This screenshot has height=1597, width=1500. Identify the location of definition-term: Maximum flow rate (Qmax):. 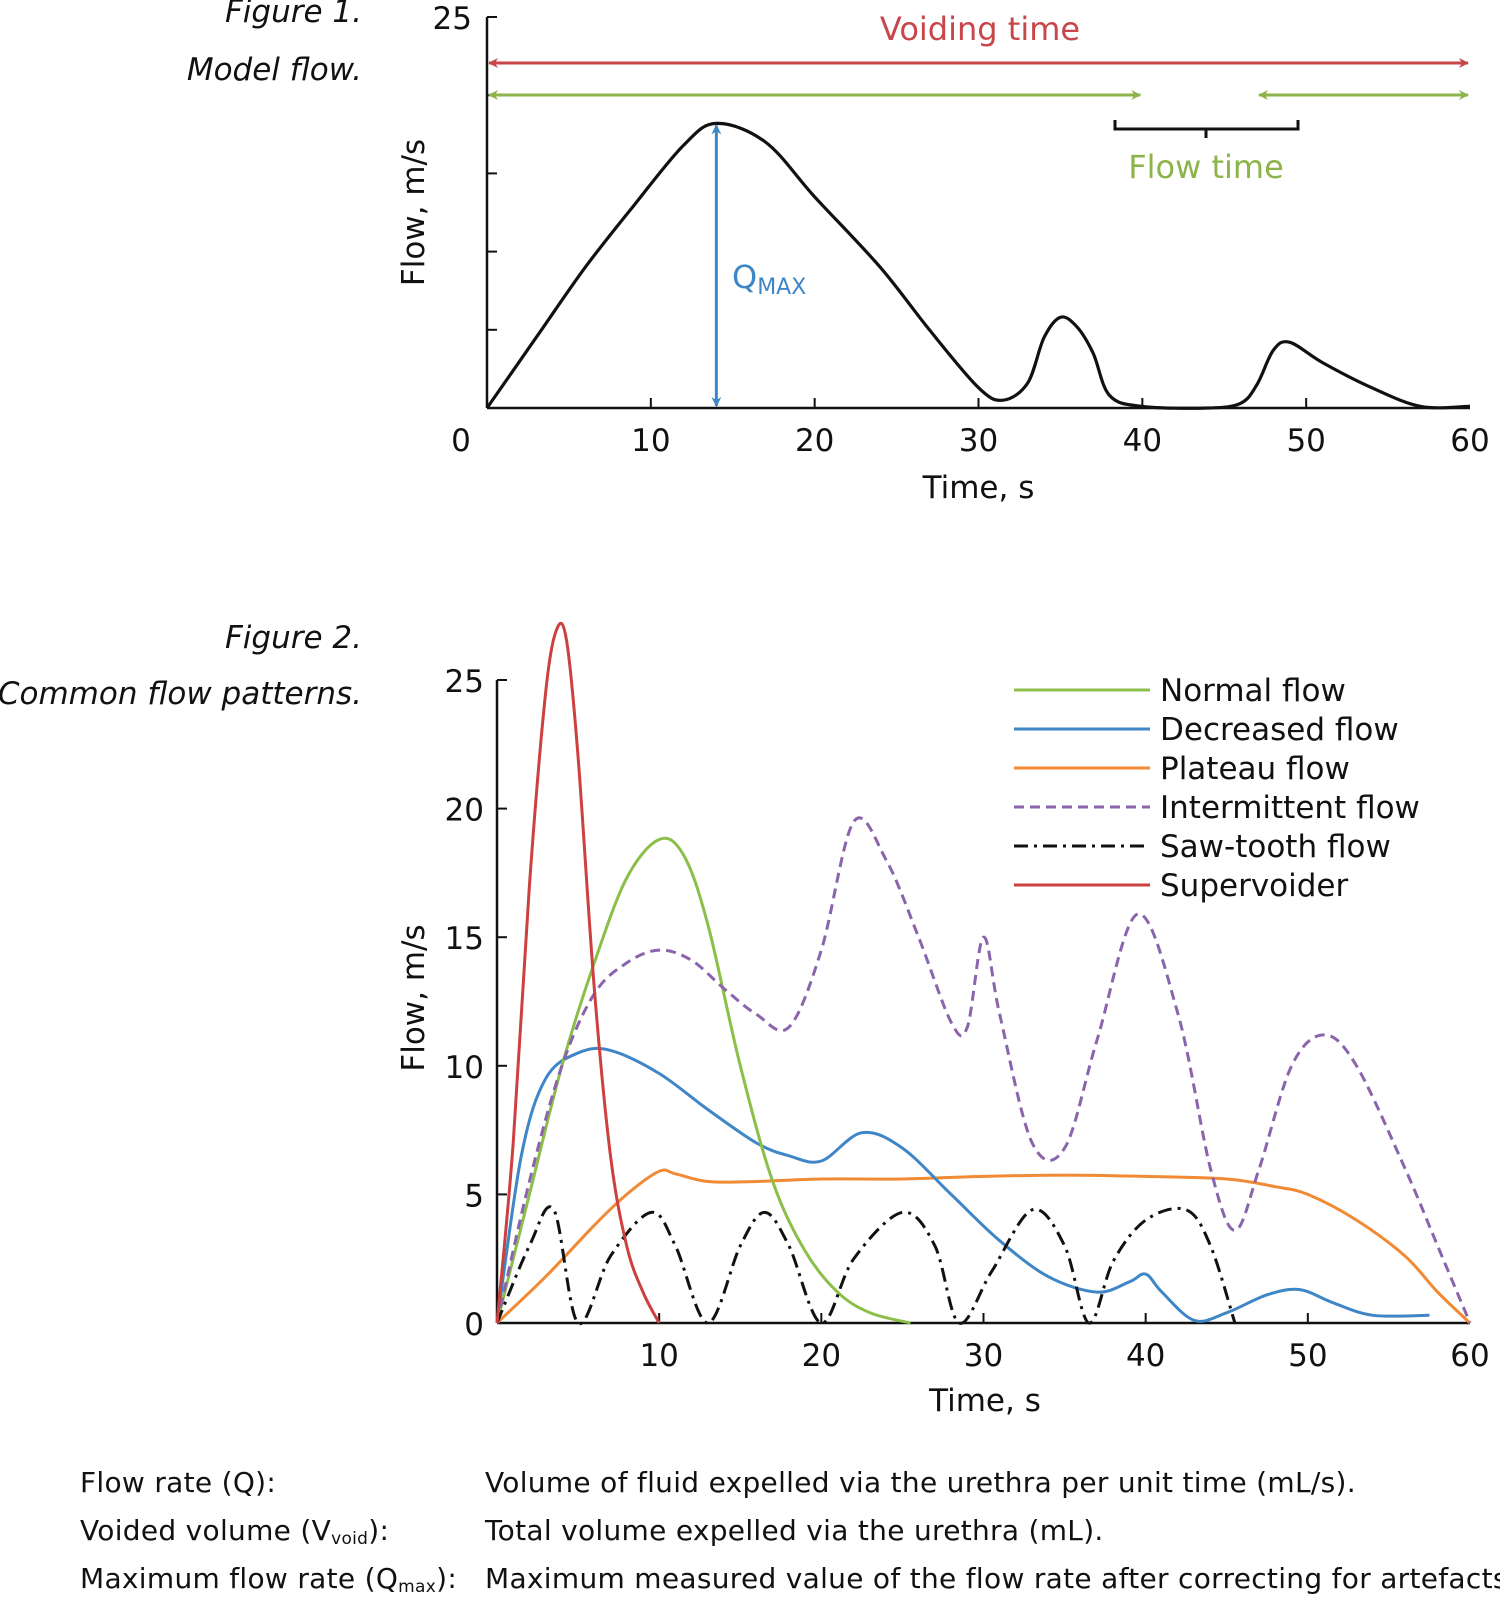
(269, 1579).